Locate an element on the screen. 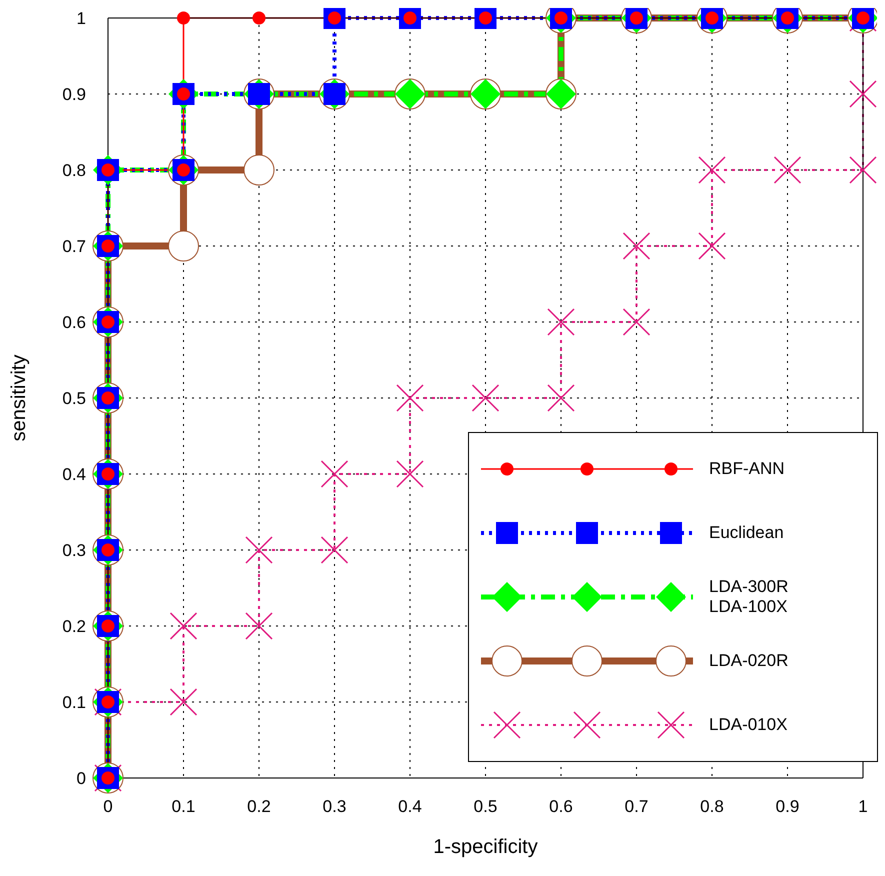 This screenshot has height=876, width=885. x-tick-label: 0.1 is located at coordinates (184, 806).